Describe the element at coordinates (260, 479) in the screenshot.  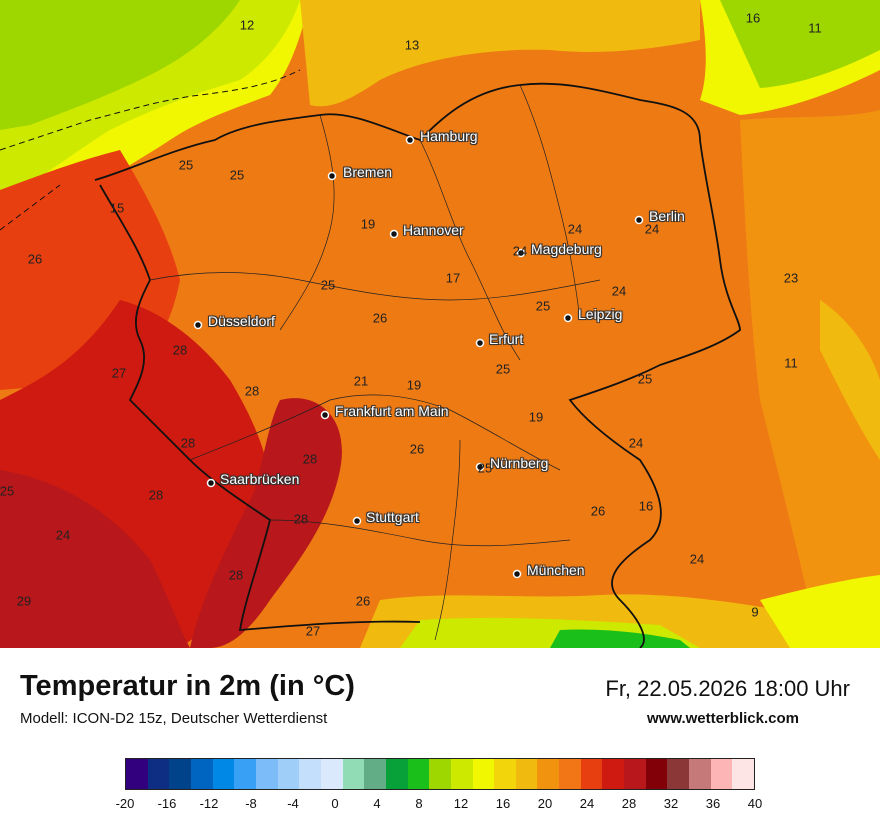
I see `city-label-saarbr-cken: Saarbrücken` at that location.